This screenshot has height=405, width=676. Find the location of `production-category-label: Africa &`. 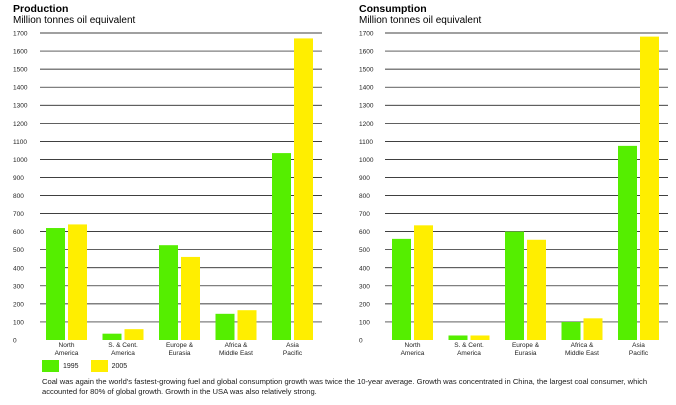

production-category-label: Africa & is located at coordinates (236, 345).